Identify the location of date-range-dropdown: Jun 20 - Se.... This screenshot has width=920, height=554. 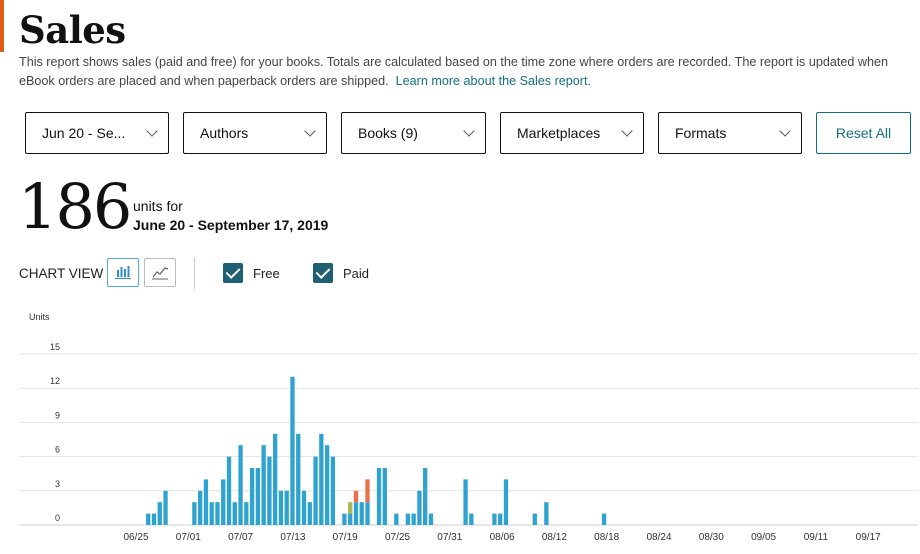
(97, 133).